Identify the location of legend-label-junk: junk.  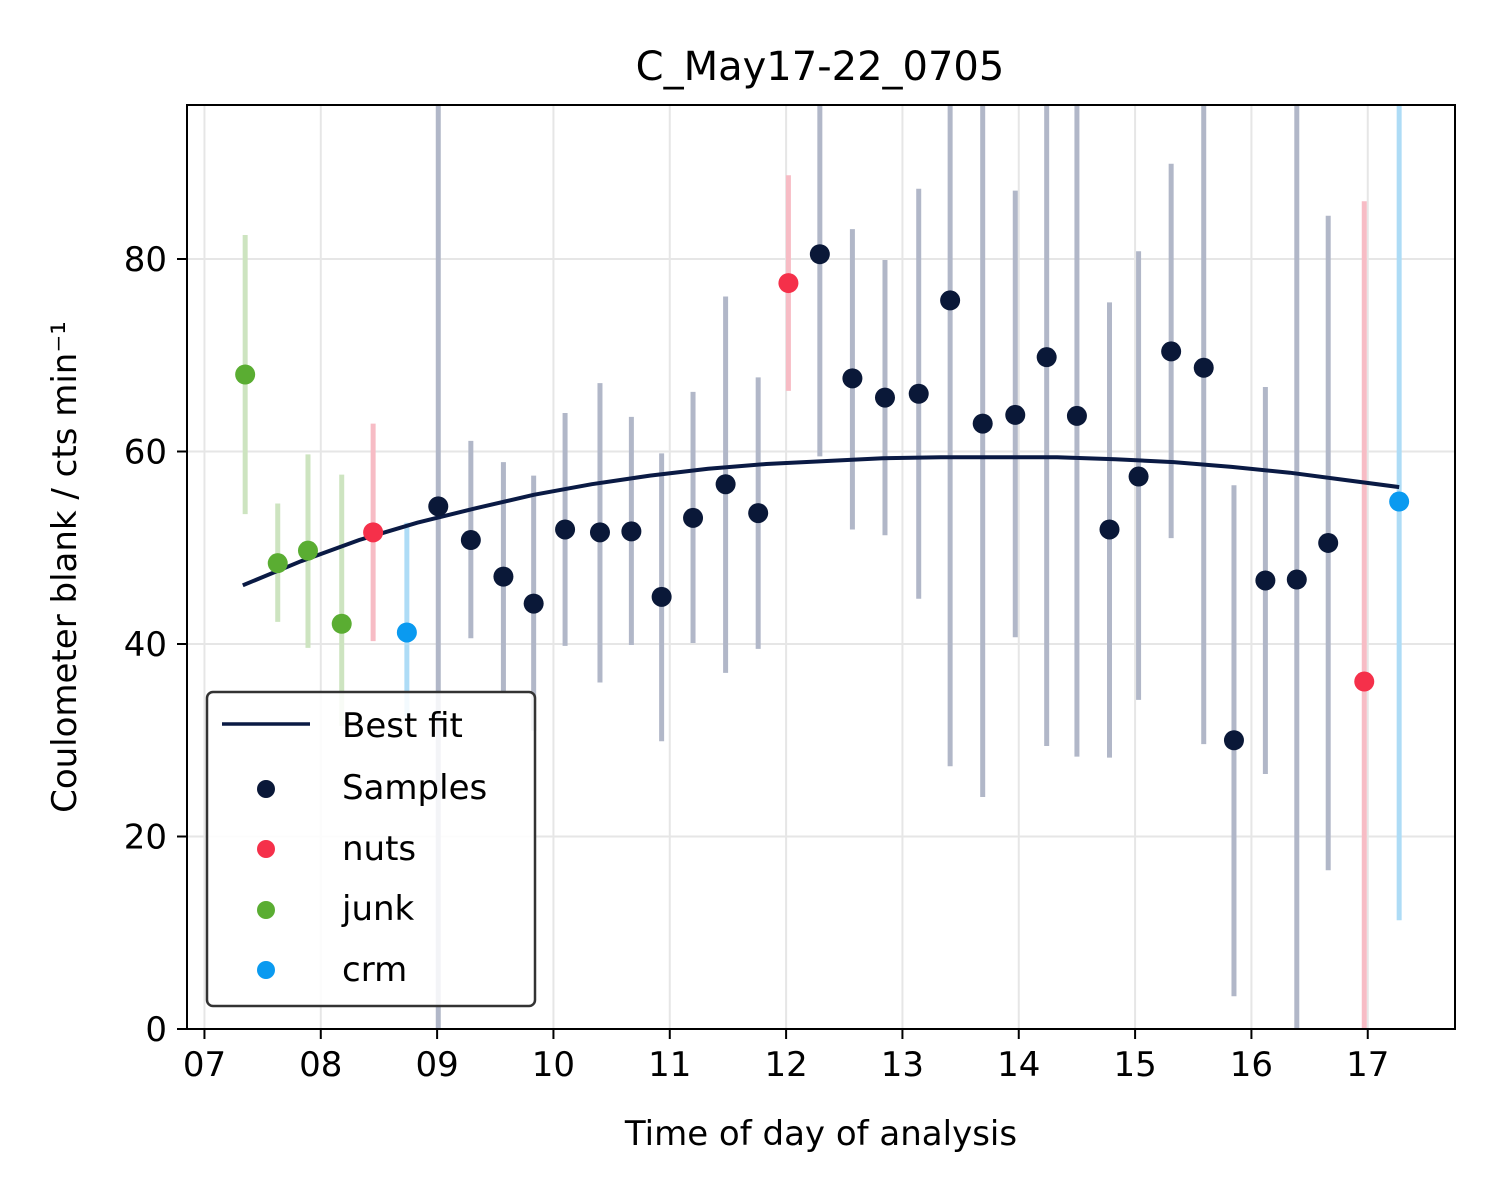
(378, 909).